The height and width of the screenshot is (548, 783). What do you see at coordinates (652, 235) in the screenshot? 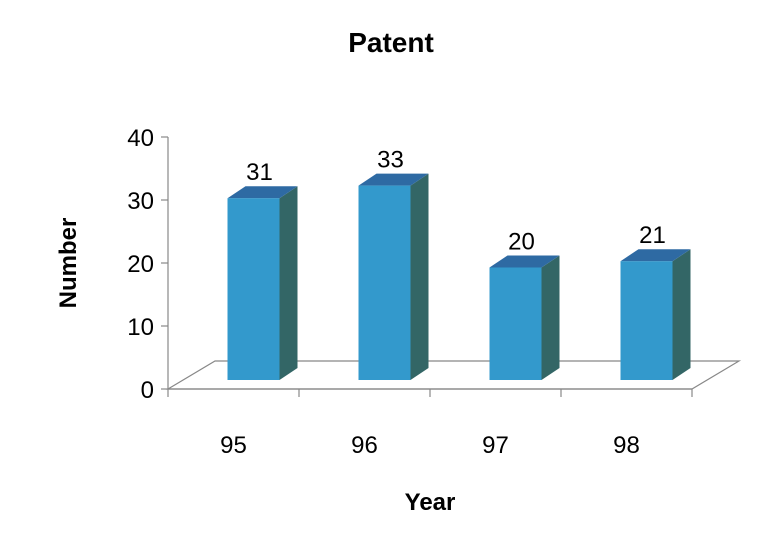
I see `data-label: 21` at bounding box center [652, 235].